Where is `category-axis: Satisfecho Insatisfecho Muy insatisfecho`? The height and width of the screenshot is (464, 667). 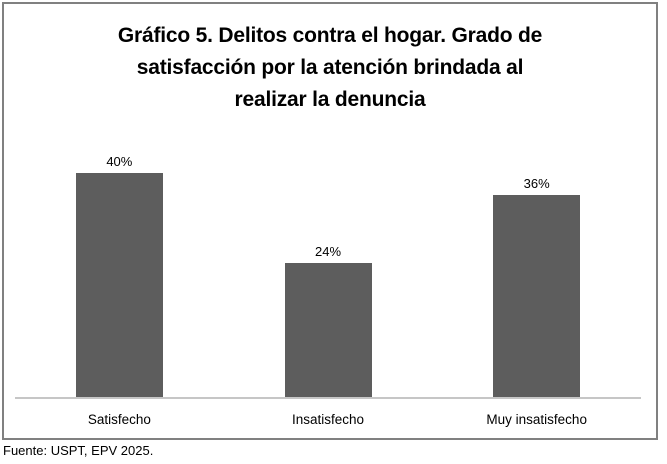
category-axis: Satisfecho Insatisfecho Muy insatisfecho is located at coordinates (328, 419).